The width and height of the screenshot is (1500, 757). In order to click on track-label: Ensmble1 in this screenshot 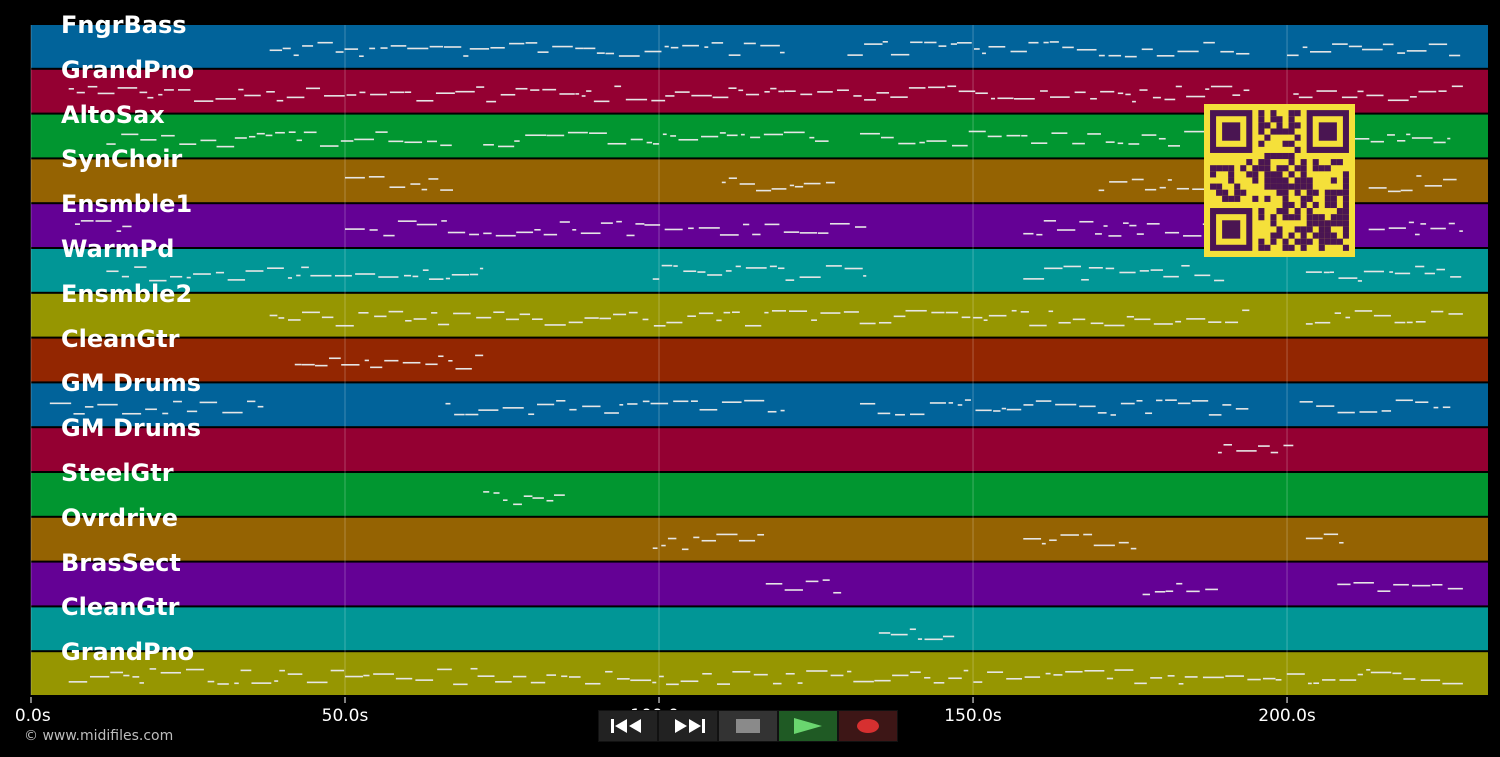, I will do `click(127, 204)`.